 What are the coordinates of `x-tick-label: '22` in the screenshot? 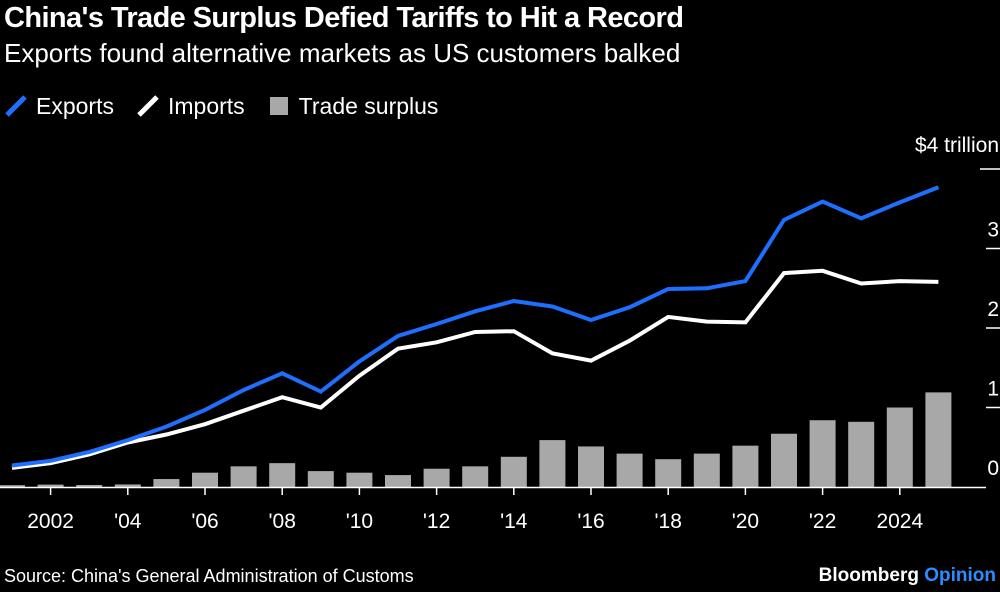 It's located at (822, 521).